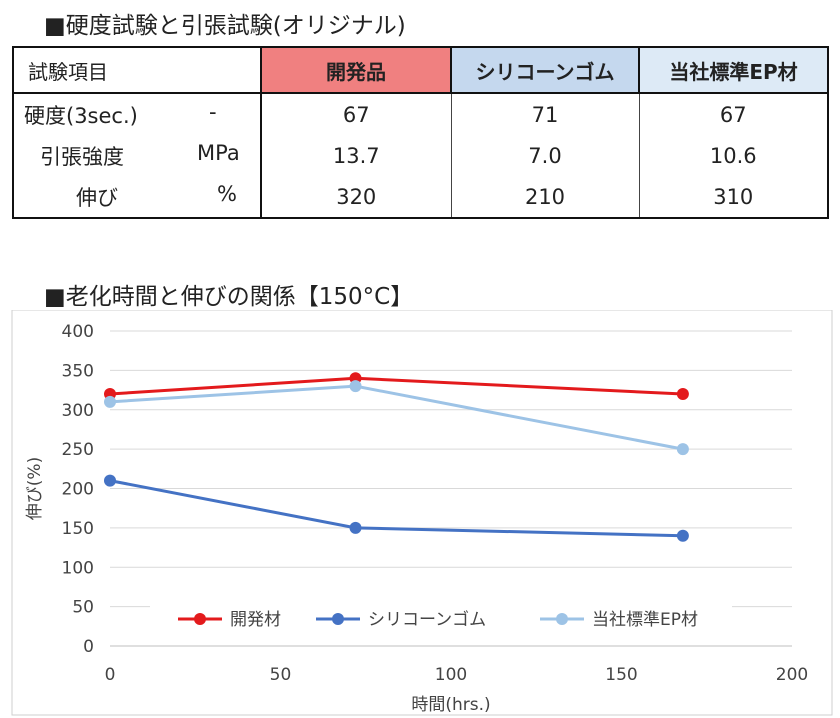 This screenshot has height=718, width=840. I want to click on x-tick-label: 150, so click(621, 675).